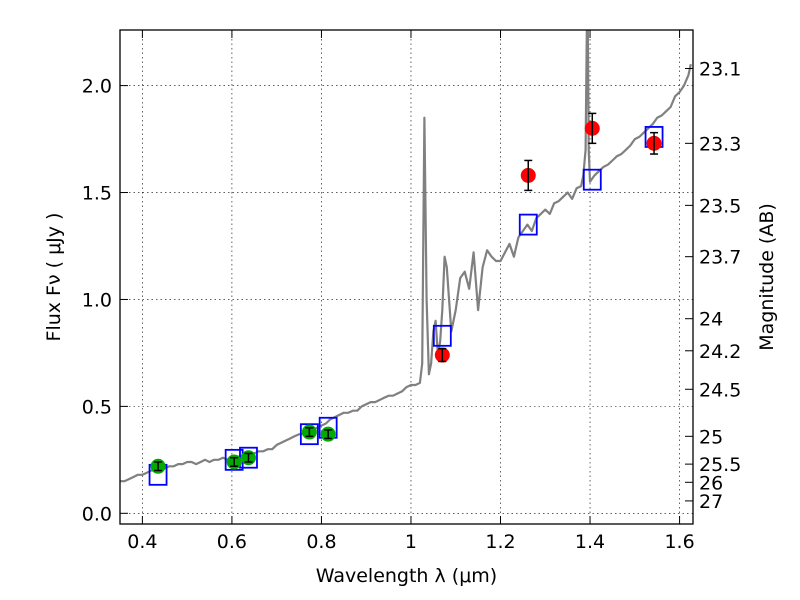 This screenshot has width=800, height=600. What do you see at coordinates (54, 277) in the screenshot?
I see `y-axis-label: Flux Fν ( μJy )` at bounding box center [54, 277].